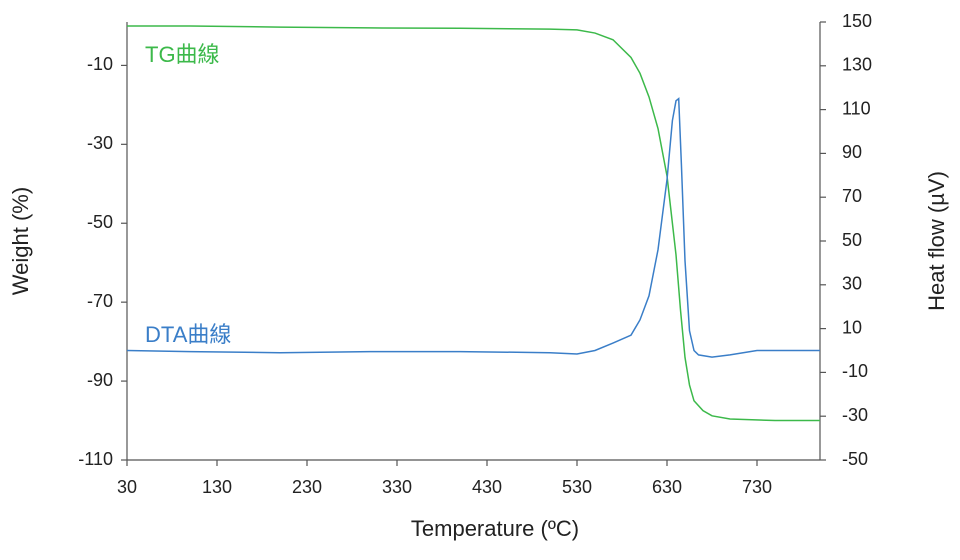  What do you see at coordinates (852, 284) in the screenshot?
I see `y2-tick-label: 30` at bounding box center [852, 284].